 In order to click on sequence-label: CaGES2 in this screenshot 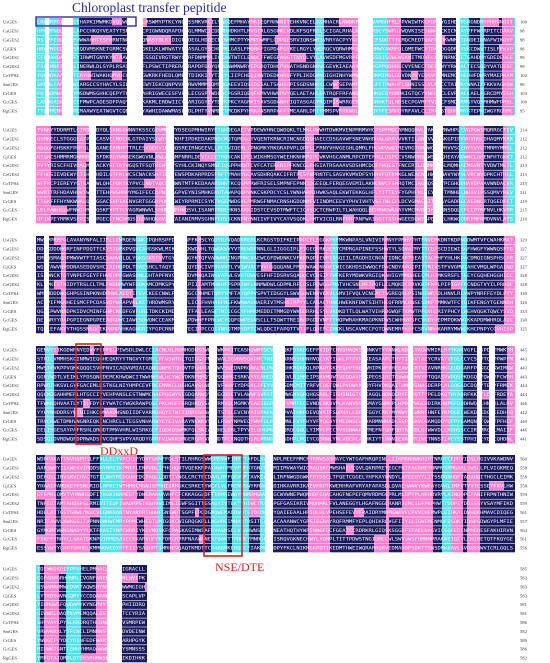, I will do `click(11, 476)`.